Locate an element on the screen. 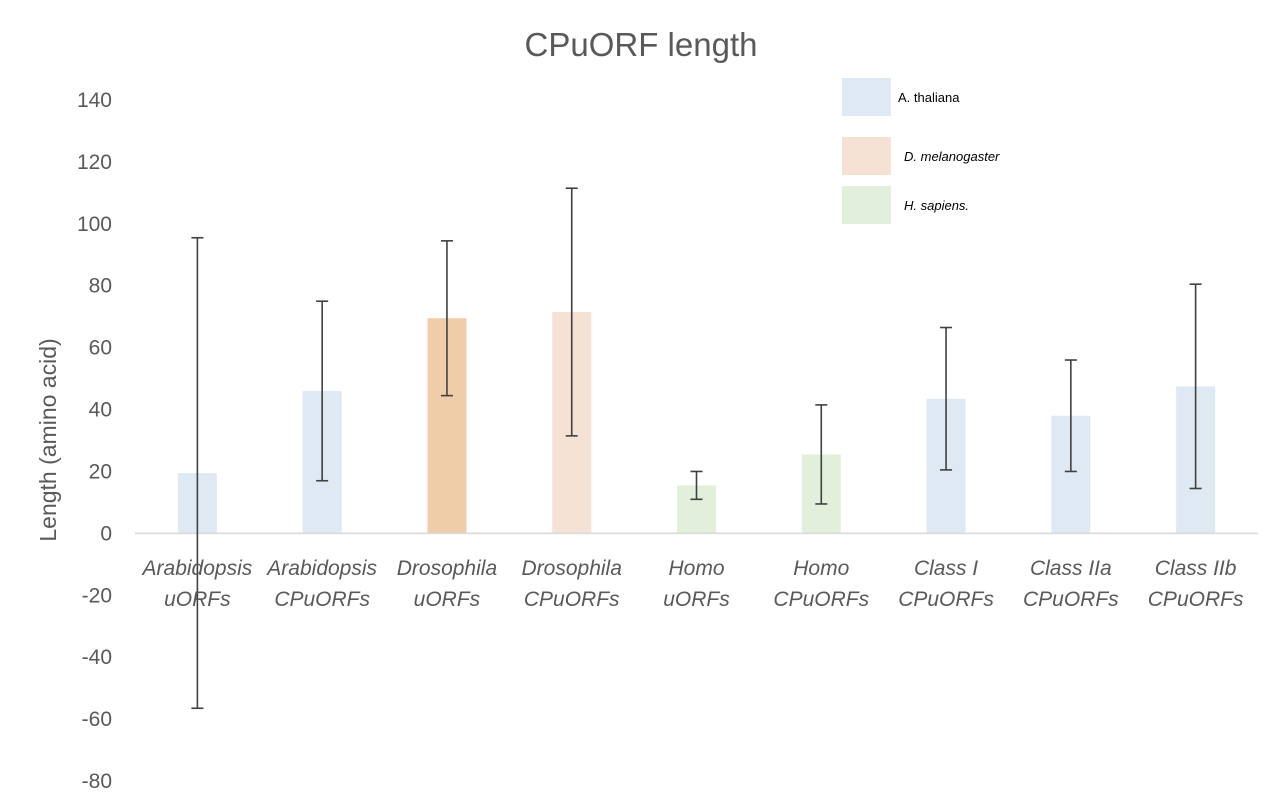 The image size is (1278, 806). y-tick-label: 20 is located at coordinates (100, 471).